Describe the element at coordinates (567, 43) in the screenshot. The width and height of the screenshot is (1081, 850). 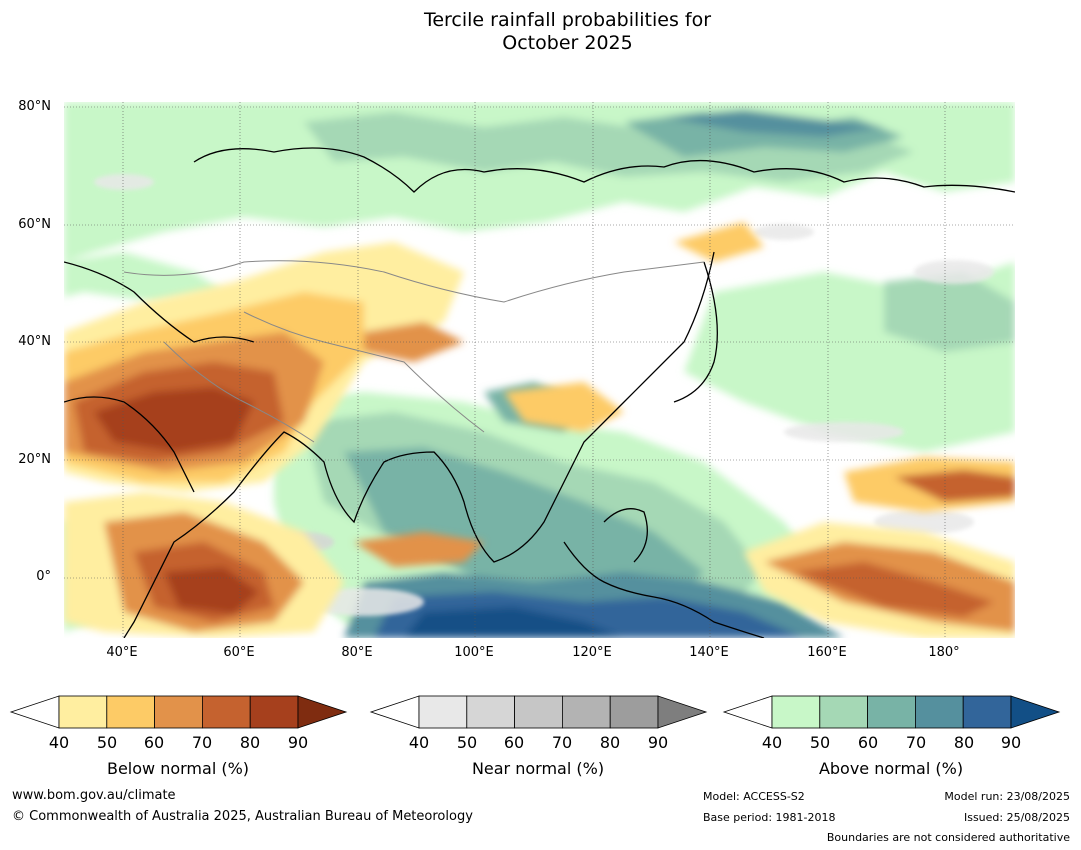
I see `title-line-2: October 2025` at that location.